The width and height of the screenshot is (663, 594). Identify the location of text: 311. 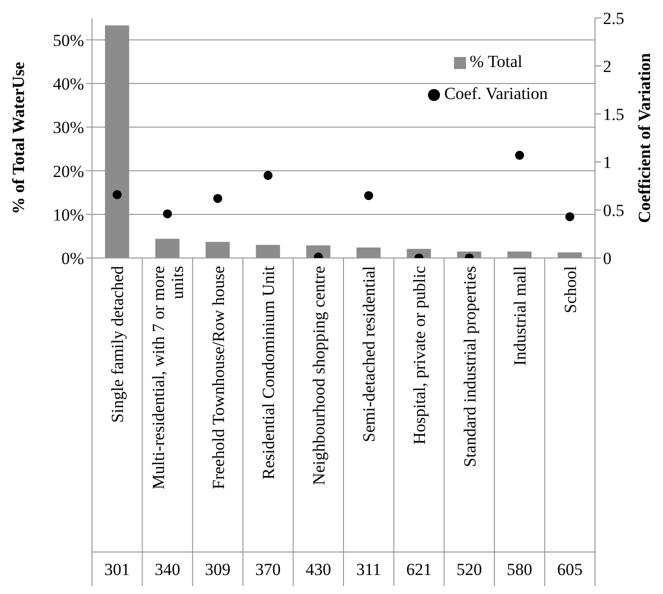
(369, 569).